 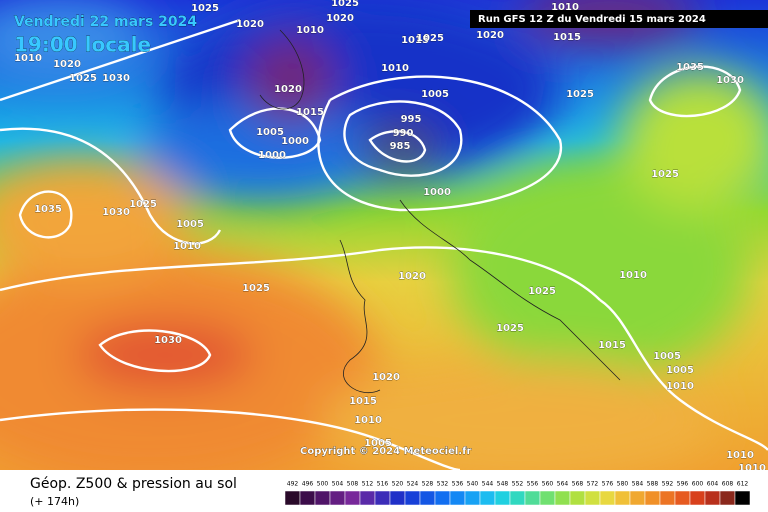 I want to click on scale-label: 564, so click(x=563, y=484).